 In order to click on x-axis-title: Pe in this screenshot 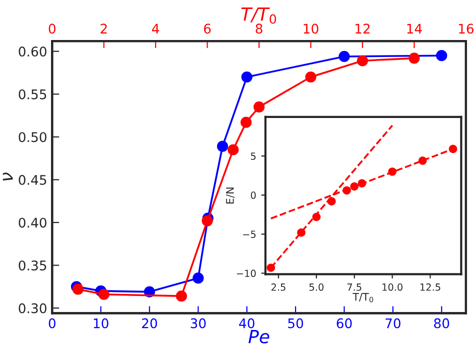, I will do `click(259, 337)`.